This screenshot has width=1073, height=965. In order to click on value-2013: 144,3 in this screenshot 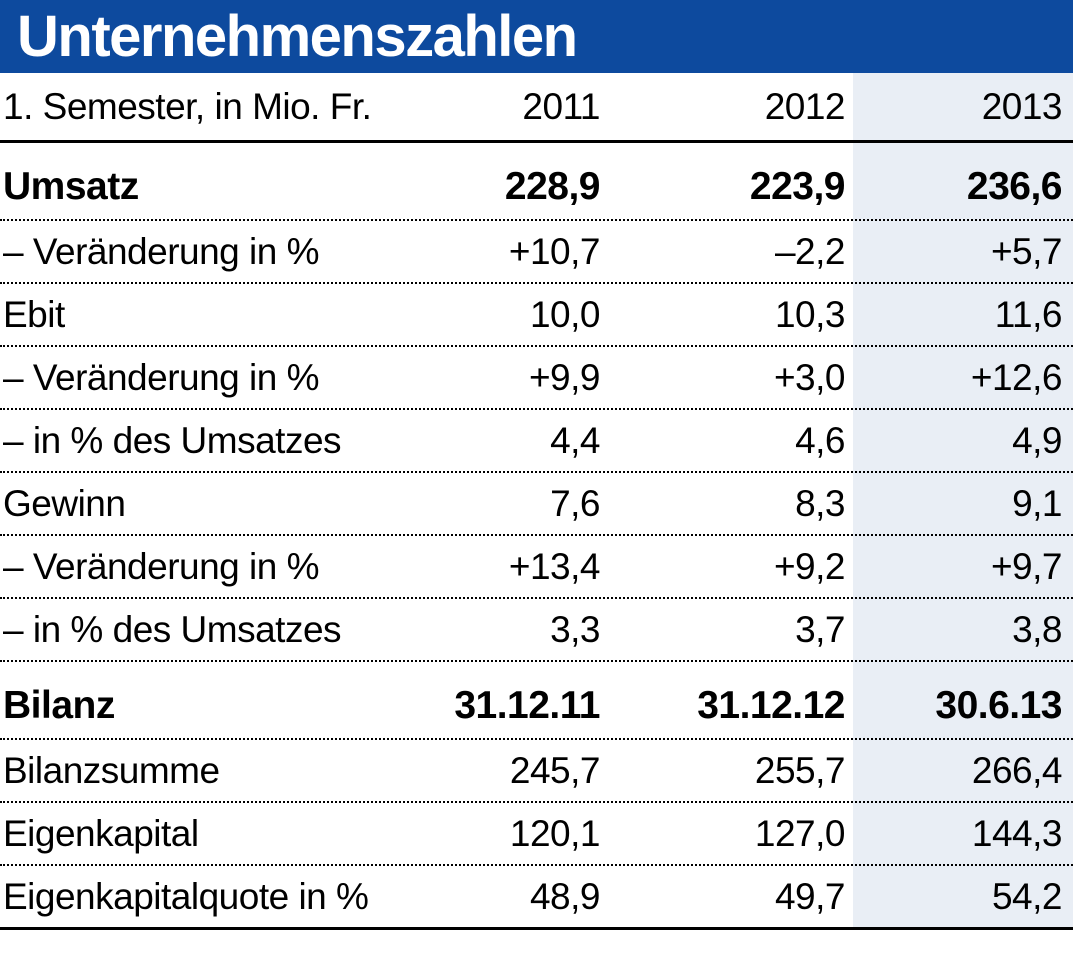, I will do `click(1017, 833)`.